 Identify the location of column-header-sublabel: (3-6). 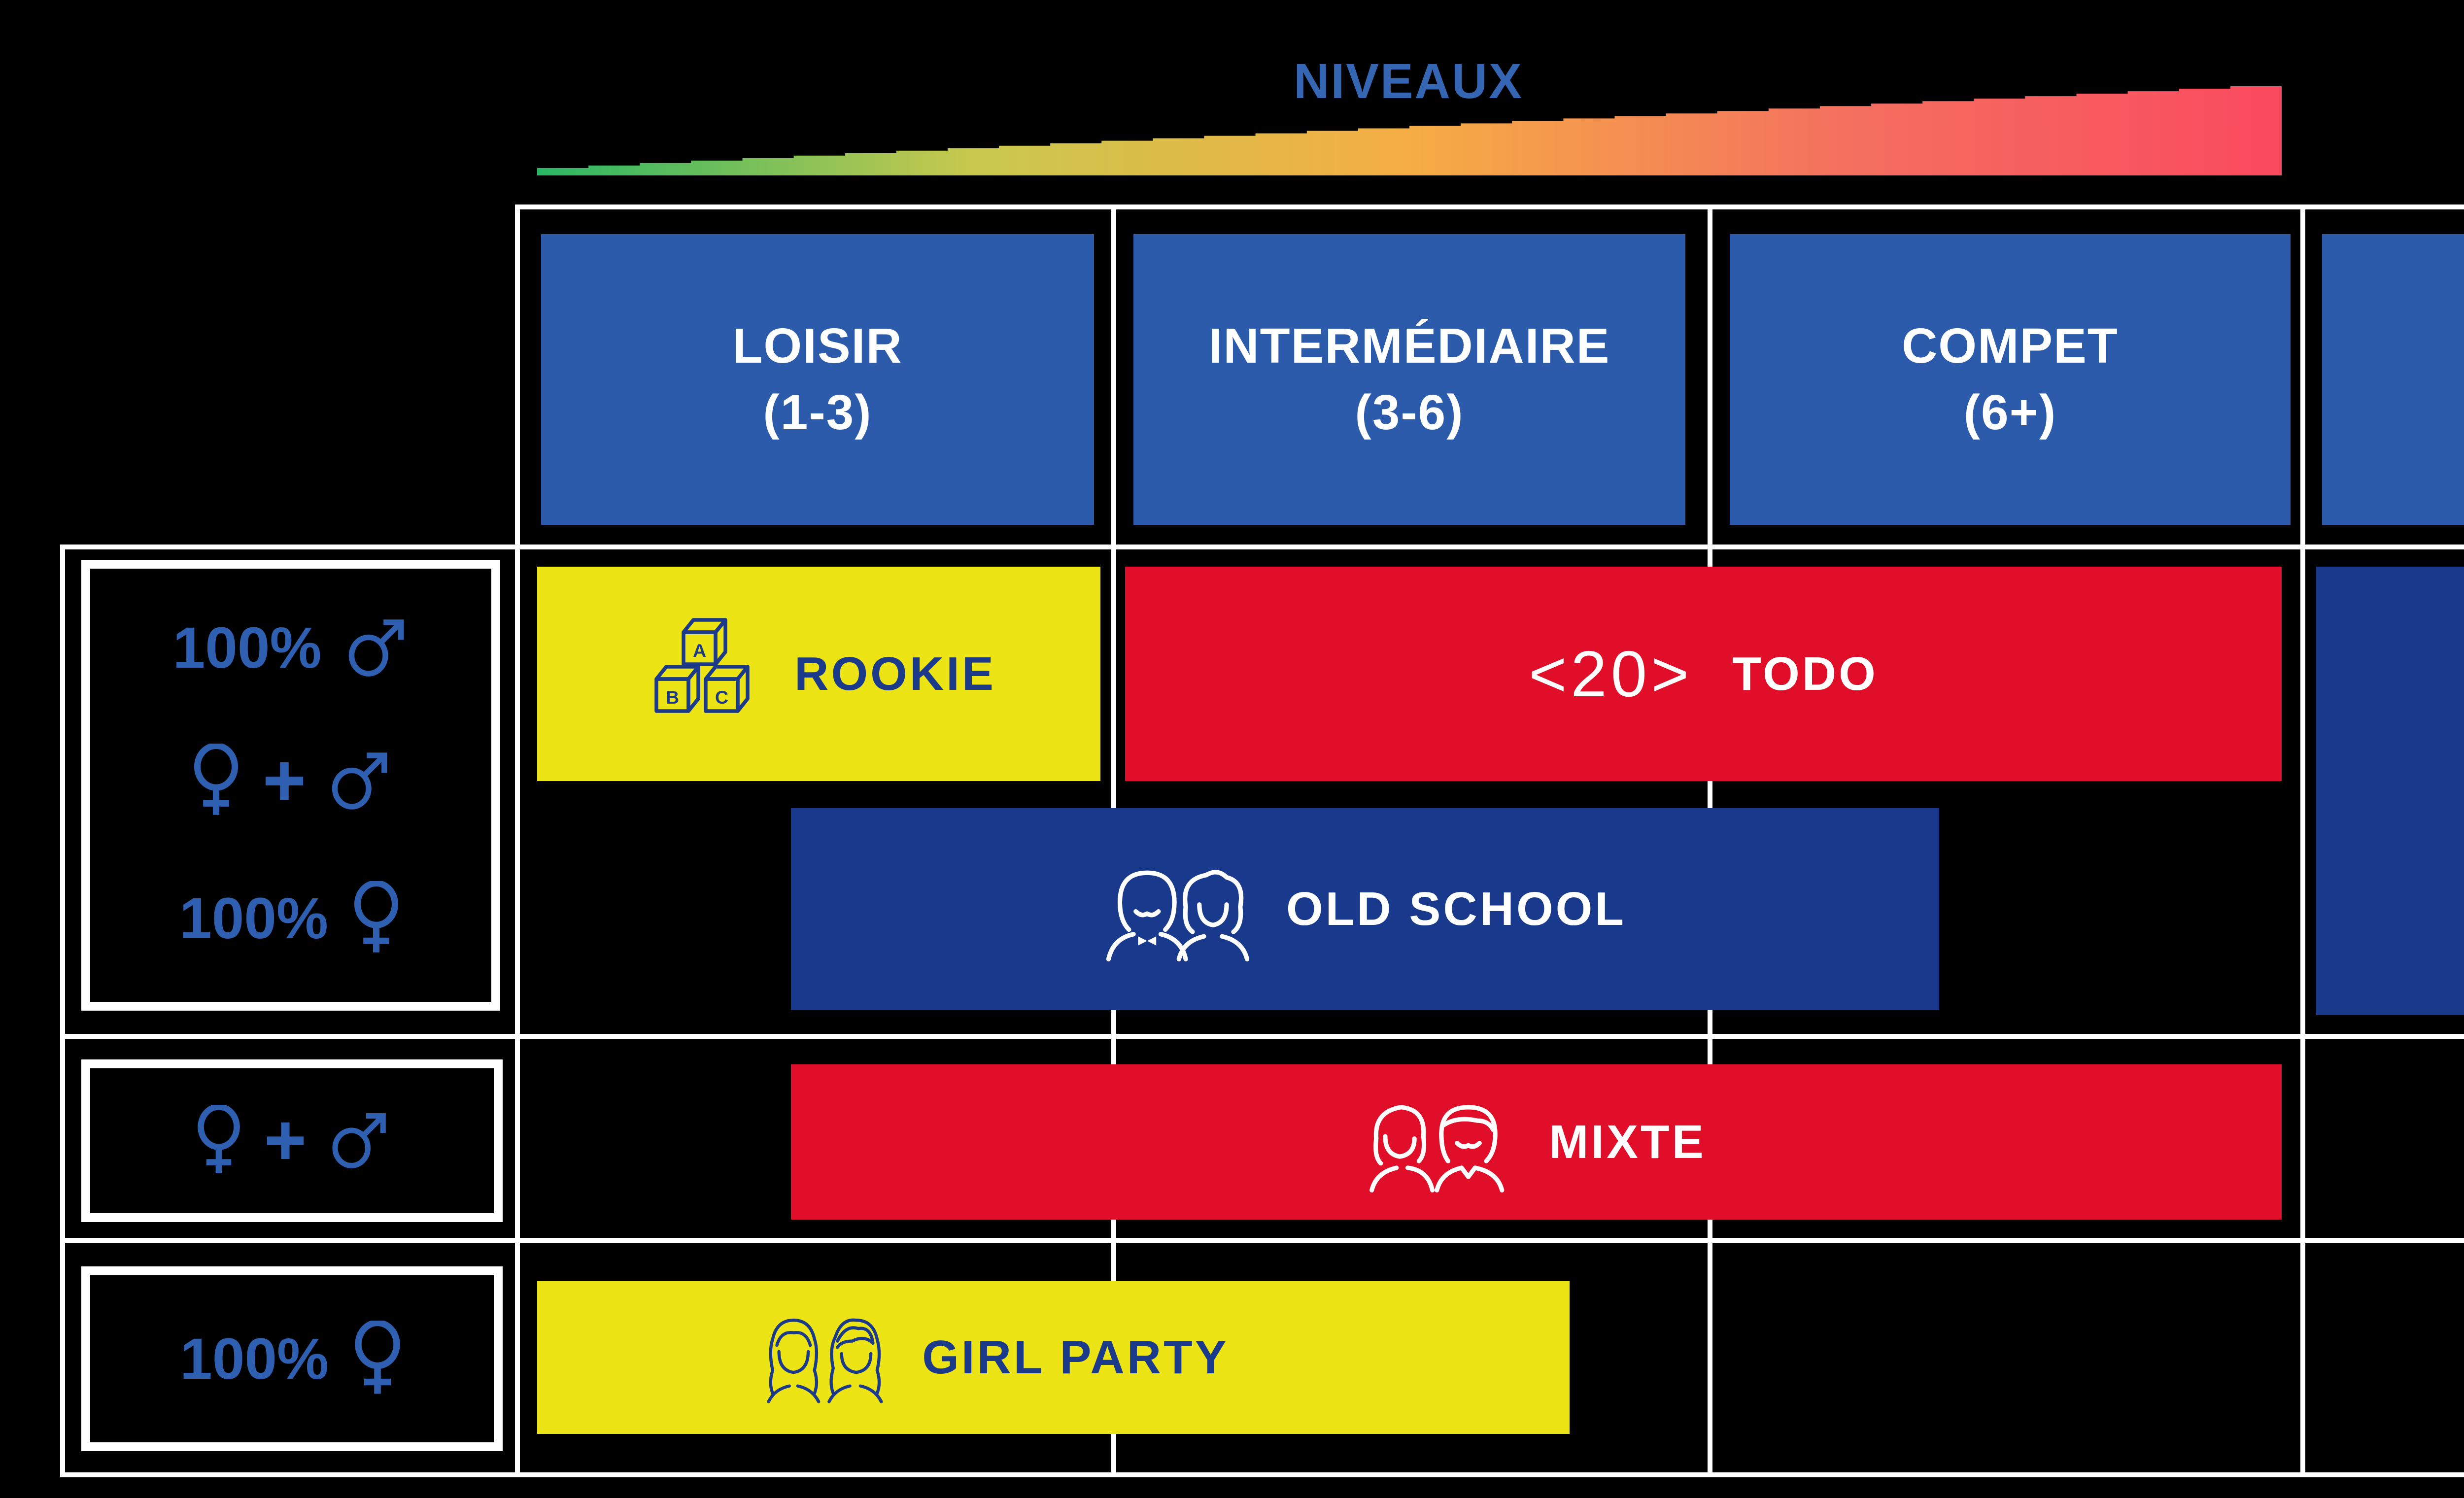
(1409, 412).